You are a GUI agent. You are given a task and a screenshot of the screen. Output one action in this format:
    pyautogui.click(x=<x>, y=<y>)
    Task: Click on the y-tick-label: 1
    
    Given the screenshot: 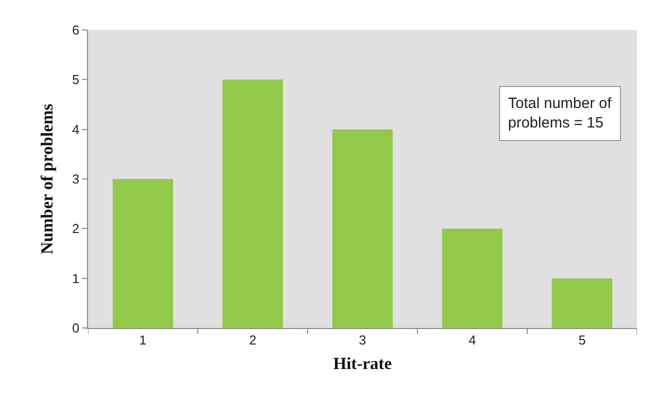 What is the action you would take?
    pyautogui.click(x=76, y=278)
    